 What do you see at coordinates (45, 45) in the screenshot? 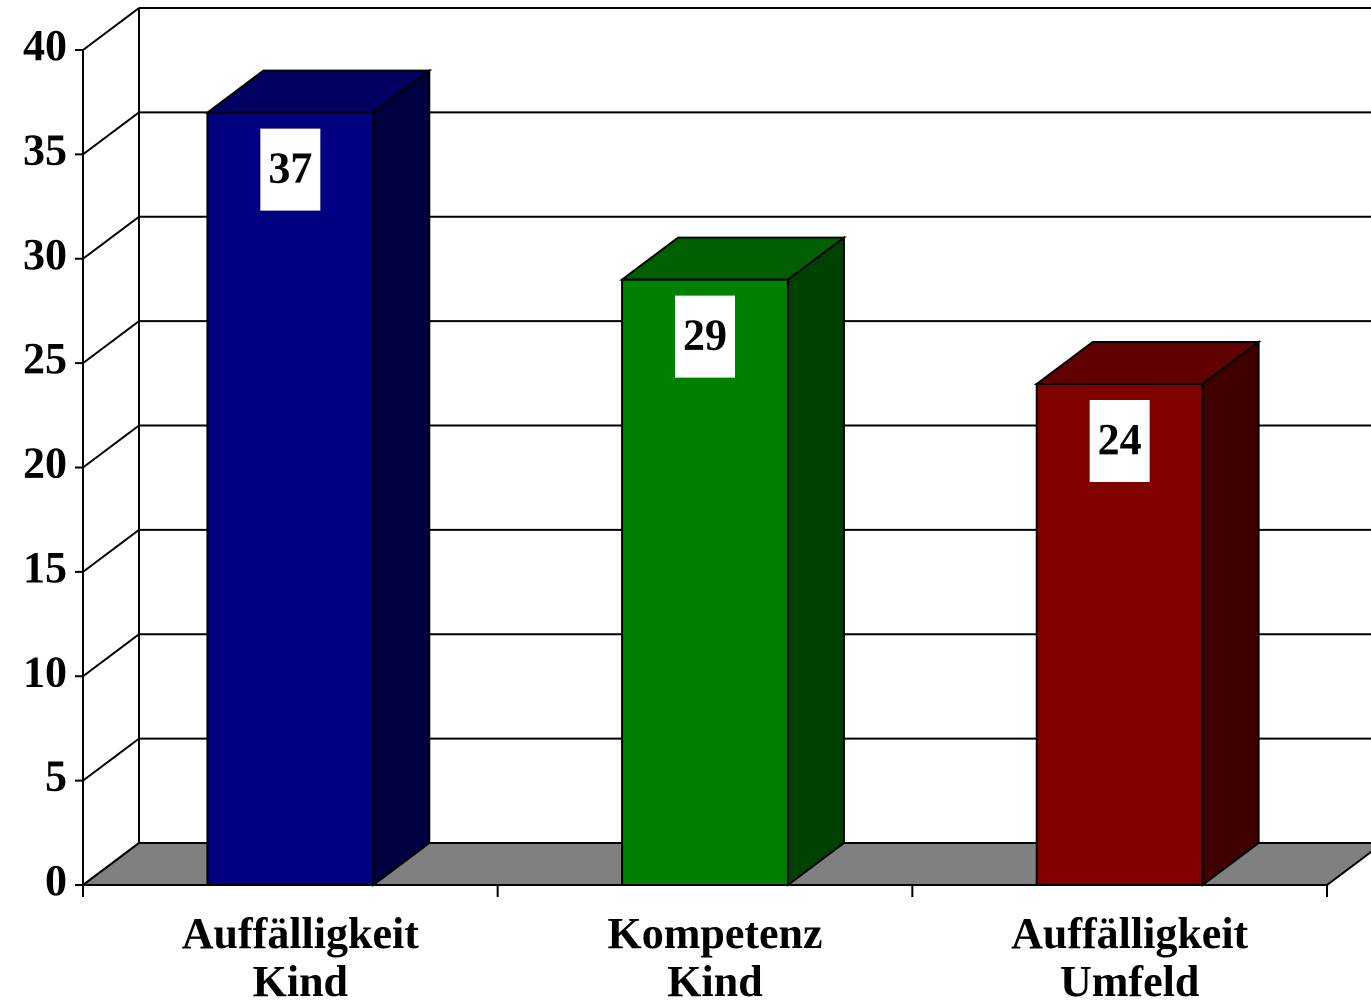
I see `y-tick-label: 40` at bounding box center [45, 45].